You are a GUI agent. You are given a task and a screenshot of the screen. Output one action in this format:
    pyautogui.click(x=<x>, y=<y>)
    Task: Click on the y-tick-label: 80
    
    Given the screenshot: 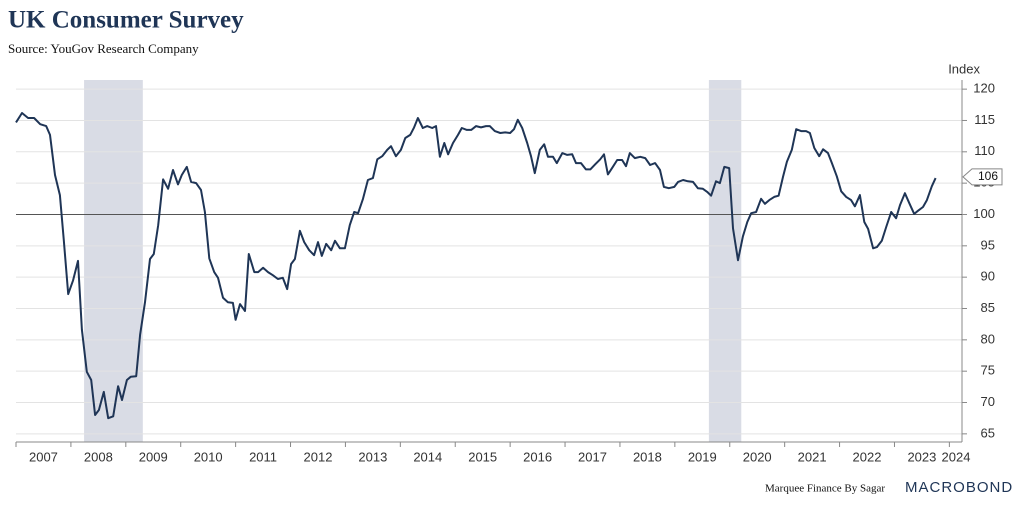 What is the action you would take?
    pyautogui.click(x=988, y=338)
    